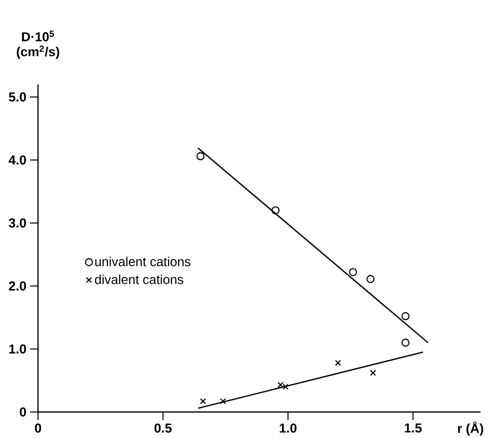  I want to click on text: D·10$^{5}$ (cm$^{2}$/s), so click(38, 44).